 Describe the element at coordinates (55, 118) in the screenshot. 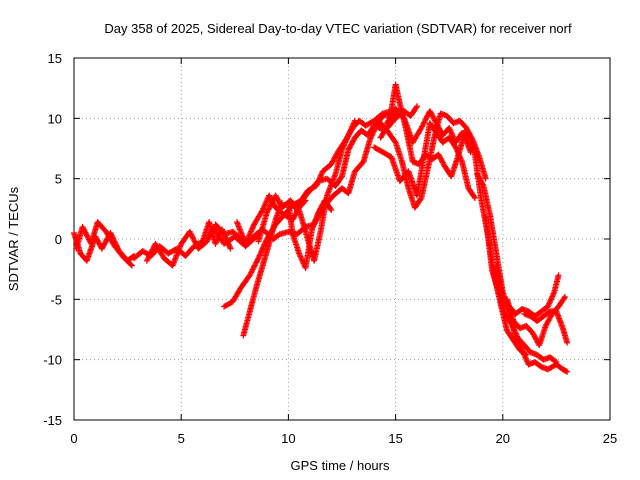

I see `y-tick-label: 10` at that location.